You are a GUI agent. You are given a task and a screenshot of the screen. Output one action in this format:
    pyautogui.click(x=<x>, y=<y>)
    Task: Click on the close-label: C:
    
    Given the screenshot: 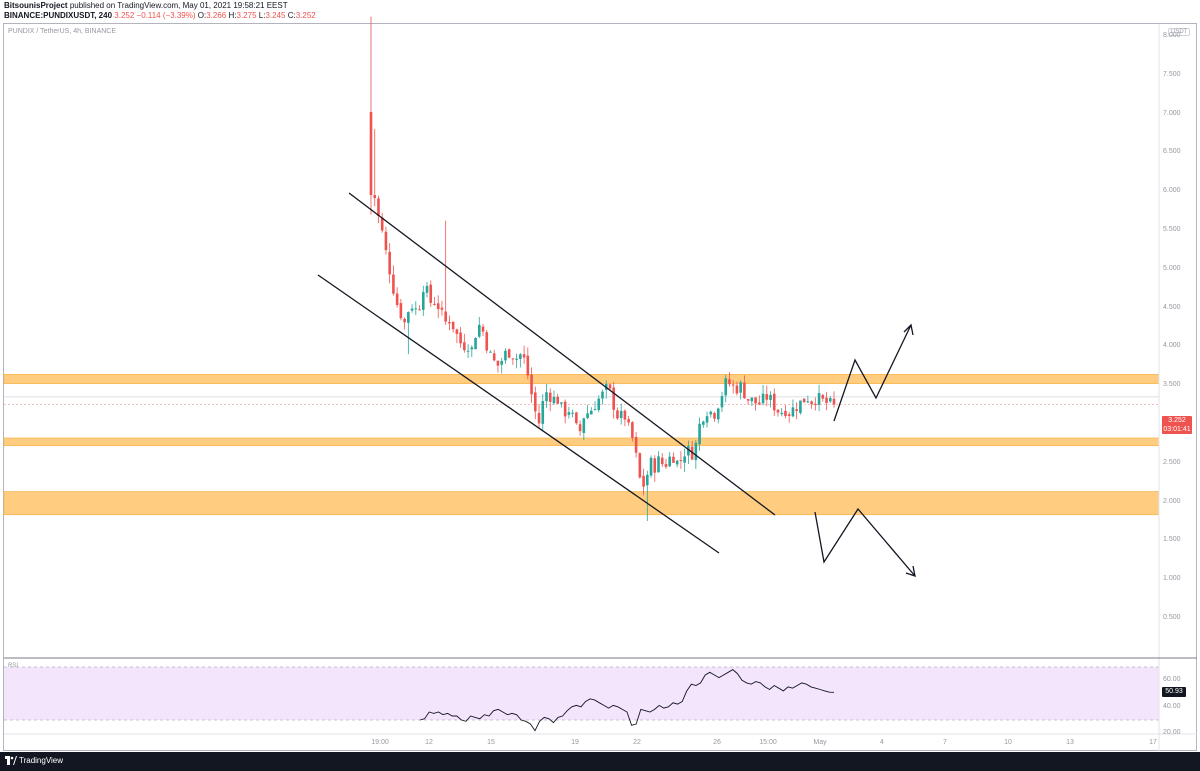 What is the action you would take?
    pyautogui.click(x=291, y=15)
    